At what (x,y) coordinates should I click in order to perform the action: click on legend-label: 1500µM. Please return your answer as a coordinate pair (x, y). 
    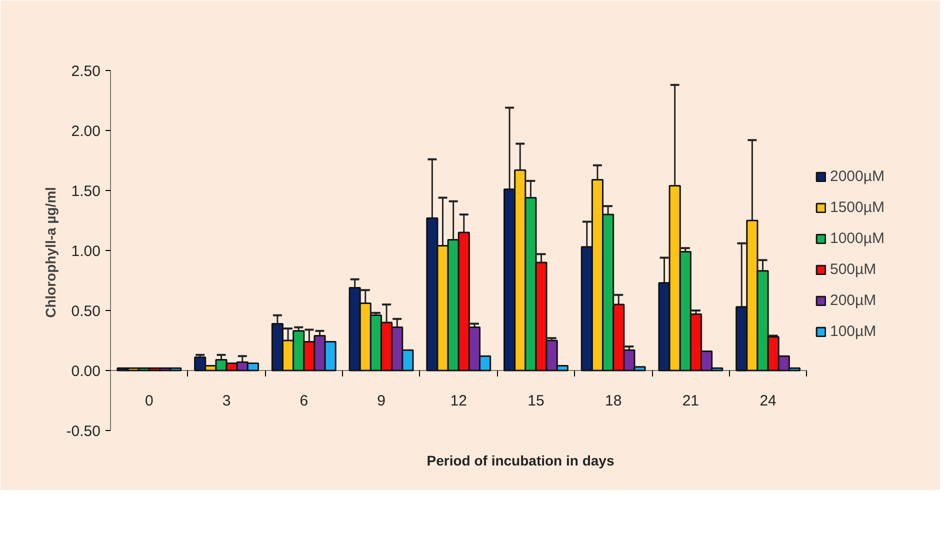
    Looking at the image, I should click on (857, 207).